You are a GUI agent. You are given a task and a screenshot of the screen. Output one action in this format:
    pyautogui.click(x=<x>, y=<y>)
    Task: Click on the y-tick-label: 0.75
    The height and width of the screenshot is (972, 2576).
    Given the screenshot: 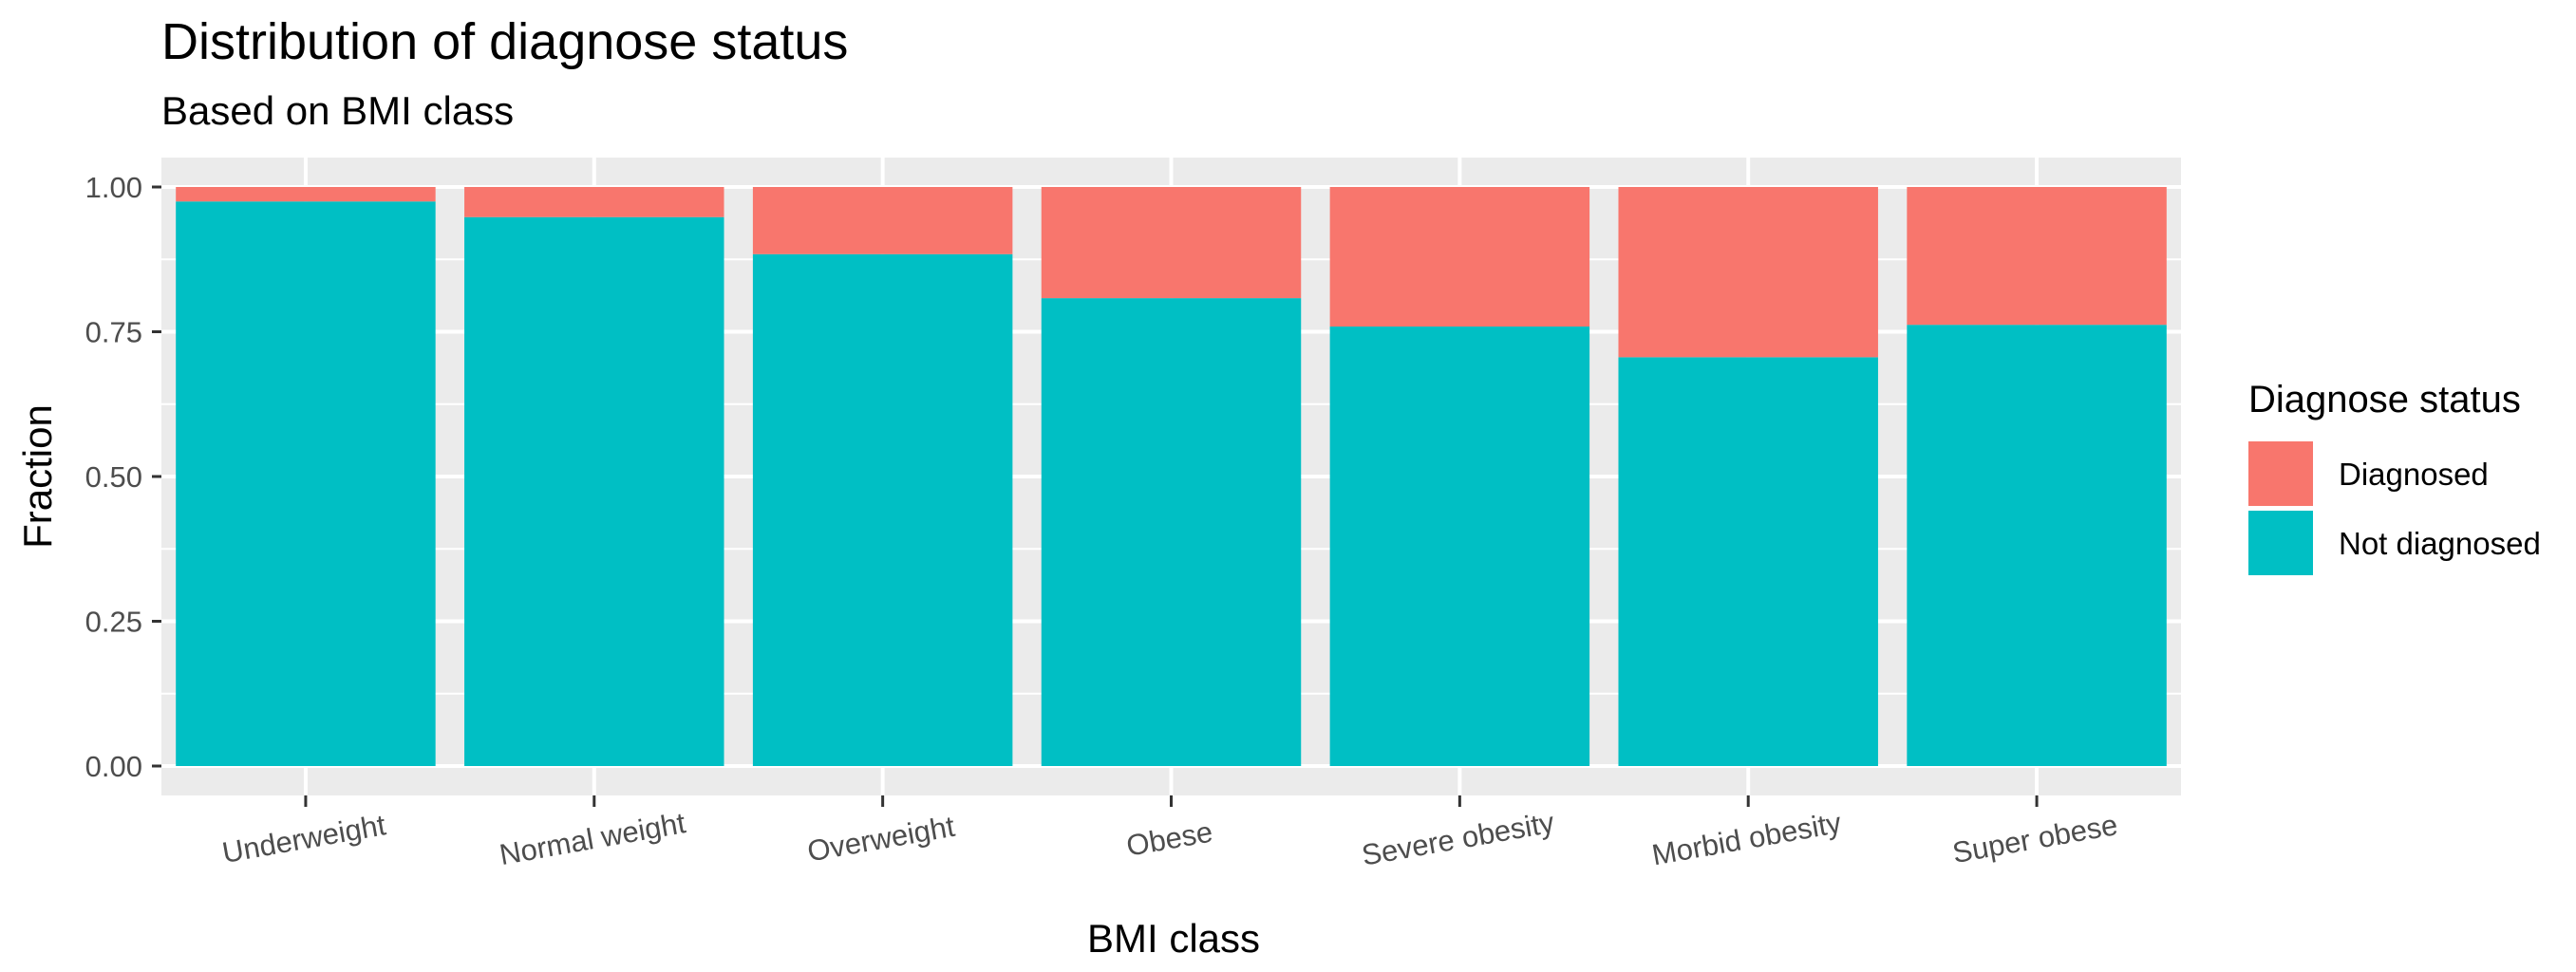 What is the action you would take?
    pyautogui.click(x=113, y=333)
    